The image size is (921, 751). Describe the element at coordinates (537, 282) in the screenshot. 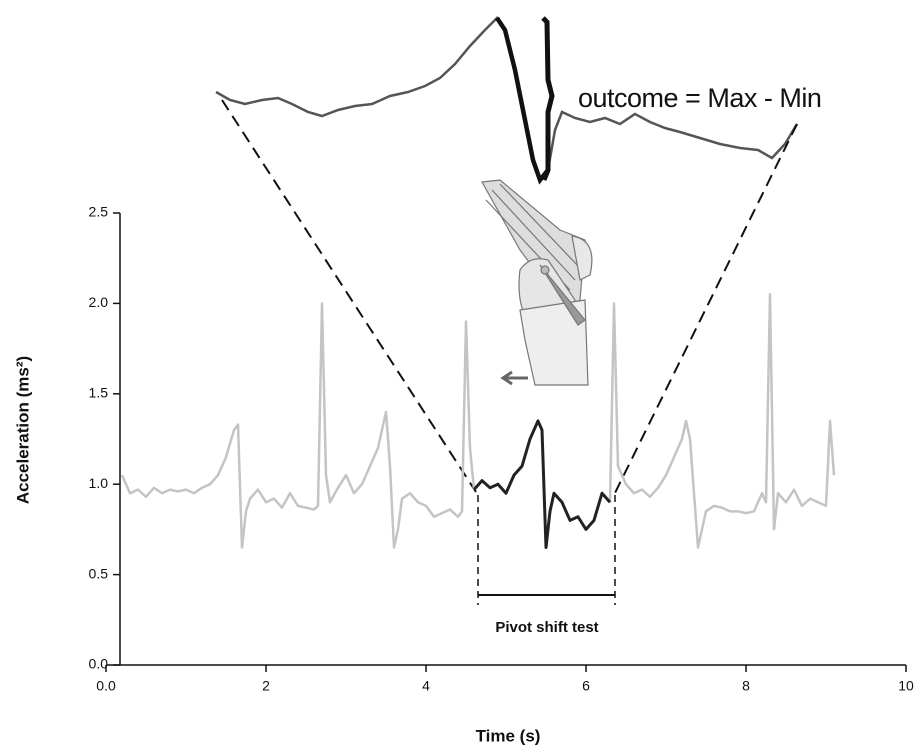

I see `knee-illustration` at that location.